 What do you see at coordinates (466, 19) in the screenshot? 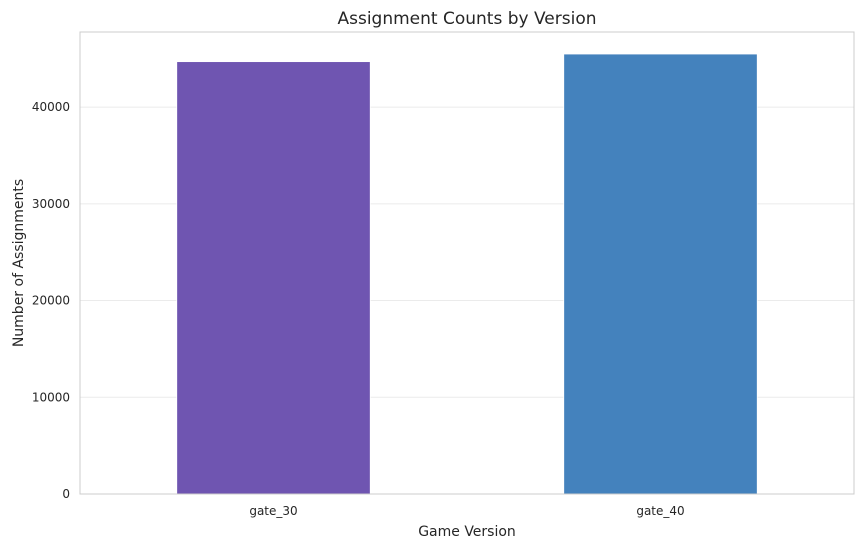
I see `chart-title: Assignment Counts by Version` at bounding box center [466, 19].